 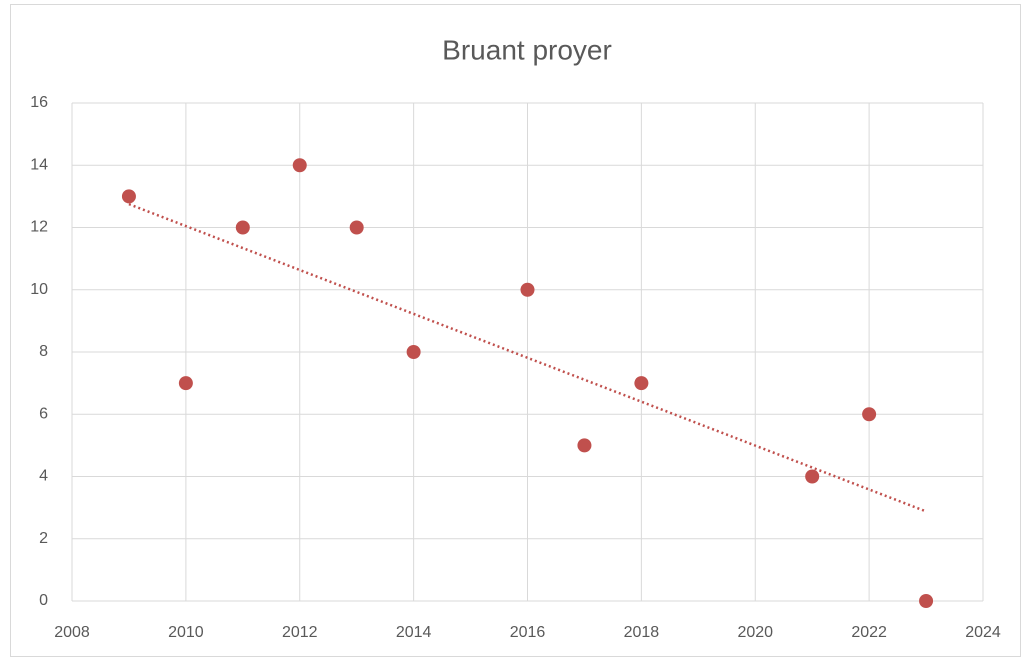 What do you see at coordinates (39, 227) in the screenshot?
I see `y-tick-label: 12` at bounding box center [39, 227].